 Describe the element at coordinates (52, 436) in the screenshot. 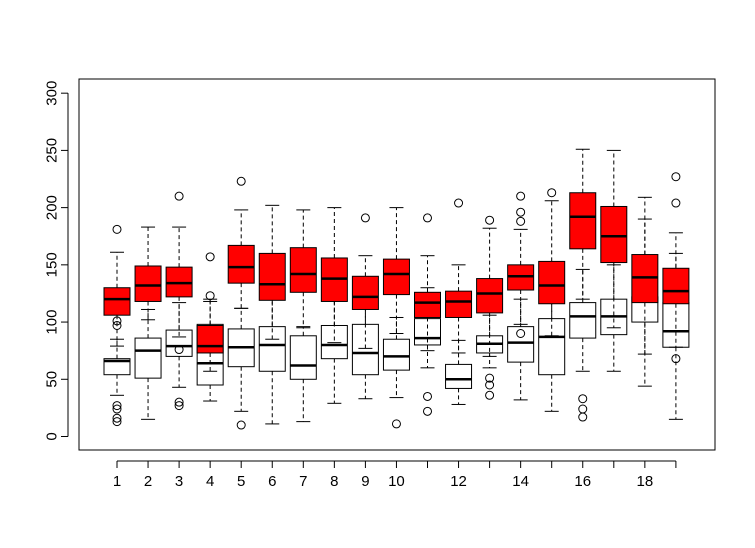

I see `y-tick-label: 0` at that location.